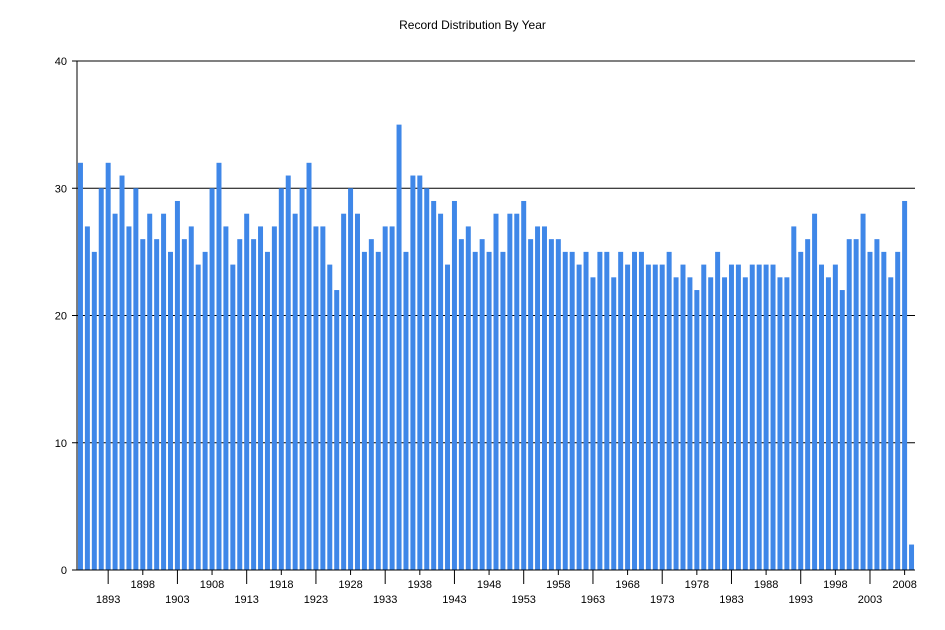 The height and width of the screenshot is (630, 945). Describe the element at coordinates (61, 317) in the screenshot. I see `y-tick-label: 20` at that location.